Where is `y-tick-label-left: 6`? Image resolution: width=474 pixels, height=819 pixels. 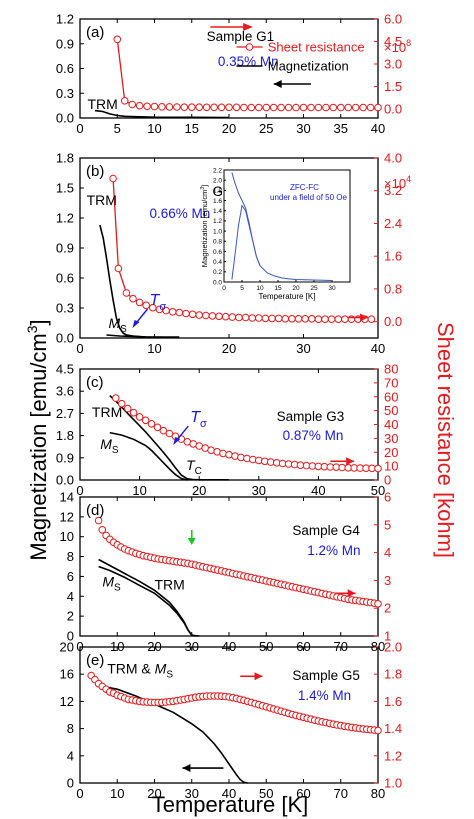 y-tick-label-left: 6 is located at coordinates (70, 576).